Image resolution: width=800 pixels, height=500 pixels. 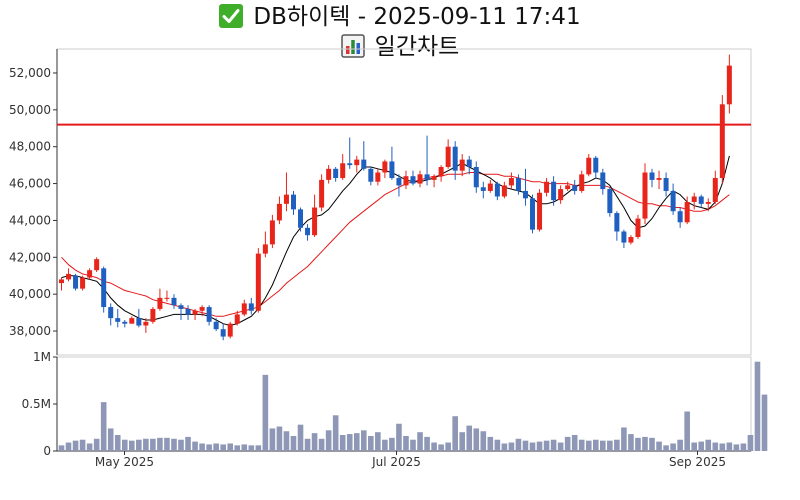 What do you see at coordinates (30, 294) in the screenshot?
I see `price-y-tick-label: 40,000` at bounding box center [30, 294].